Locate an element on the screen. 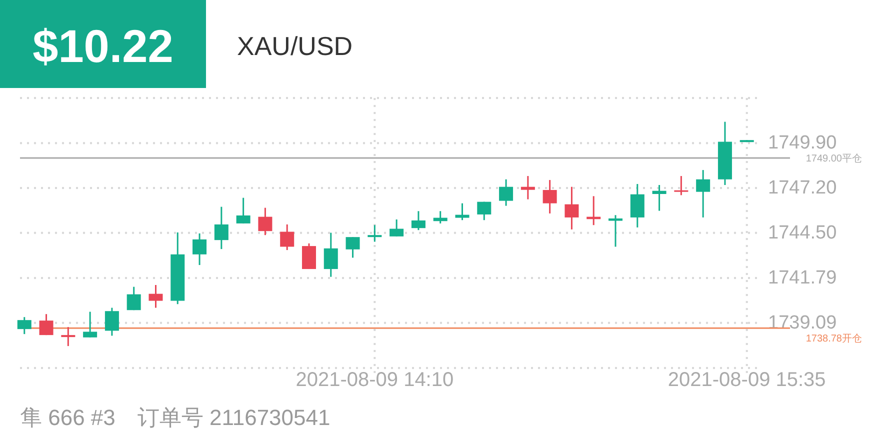  ref-line-label: 1749.00平仓 is located at coordinates (834, 158).